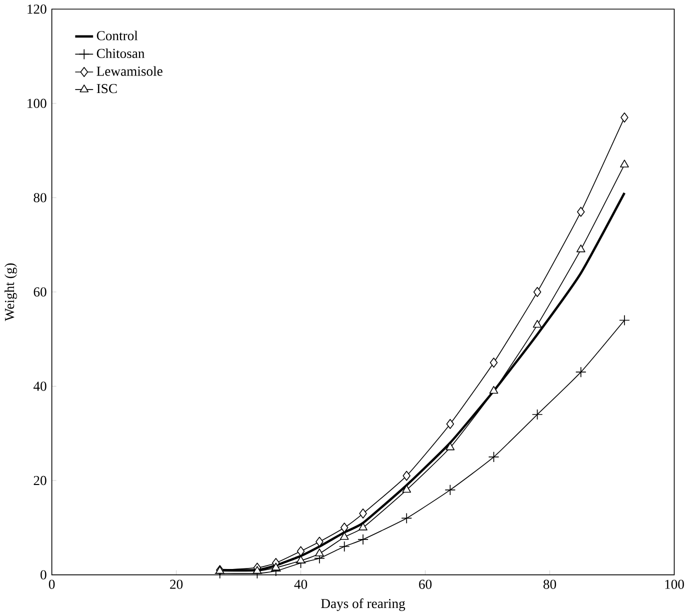 Image resolution: width=689 pixels, height=616 pixels. Describe the element at coordinates (117, 35) in the screenshot. I see `legend-label: Control` at that location.